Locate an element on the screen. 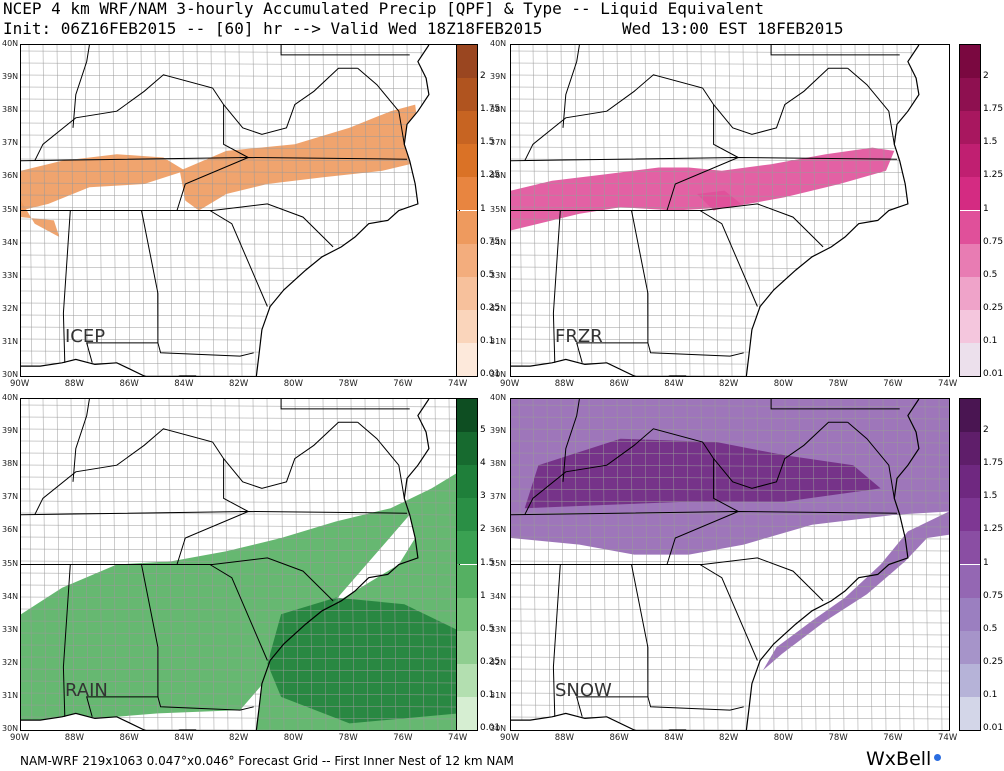 Image resolution: width=1004 pixels, height=771 pixels. colorbar-label: 5 is located at coordinates (483, 430).